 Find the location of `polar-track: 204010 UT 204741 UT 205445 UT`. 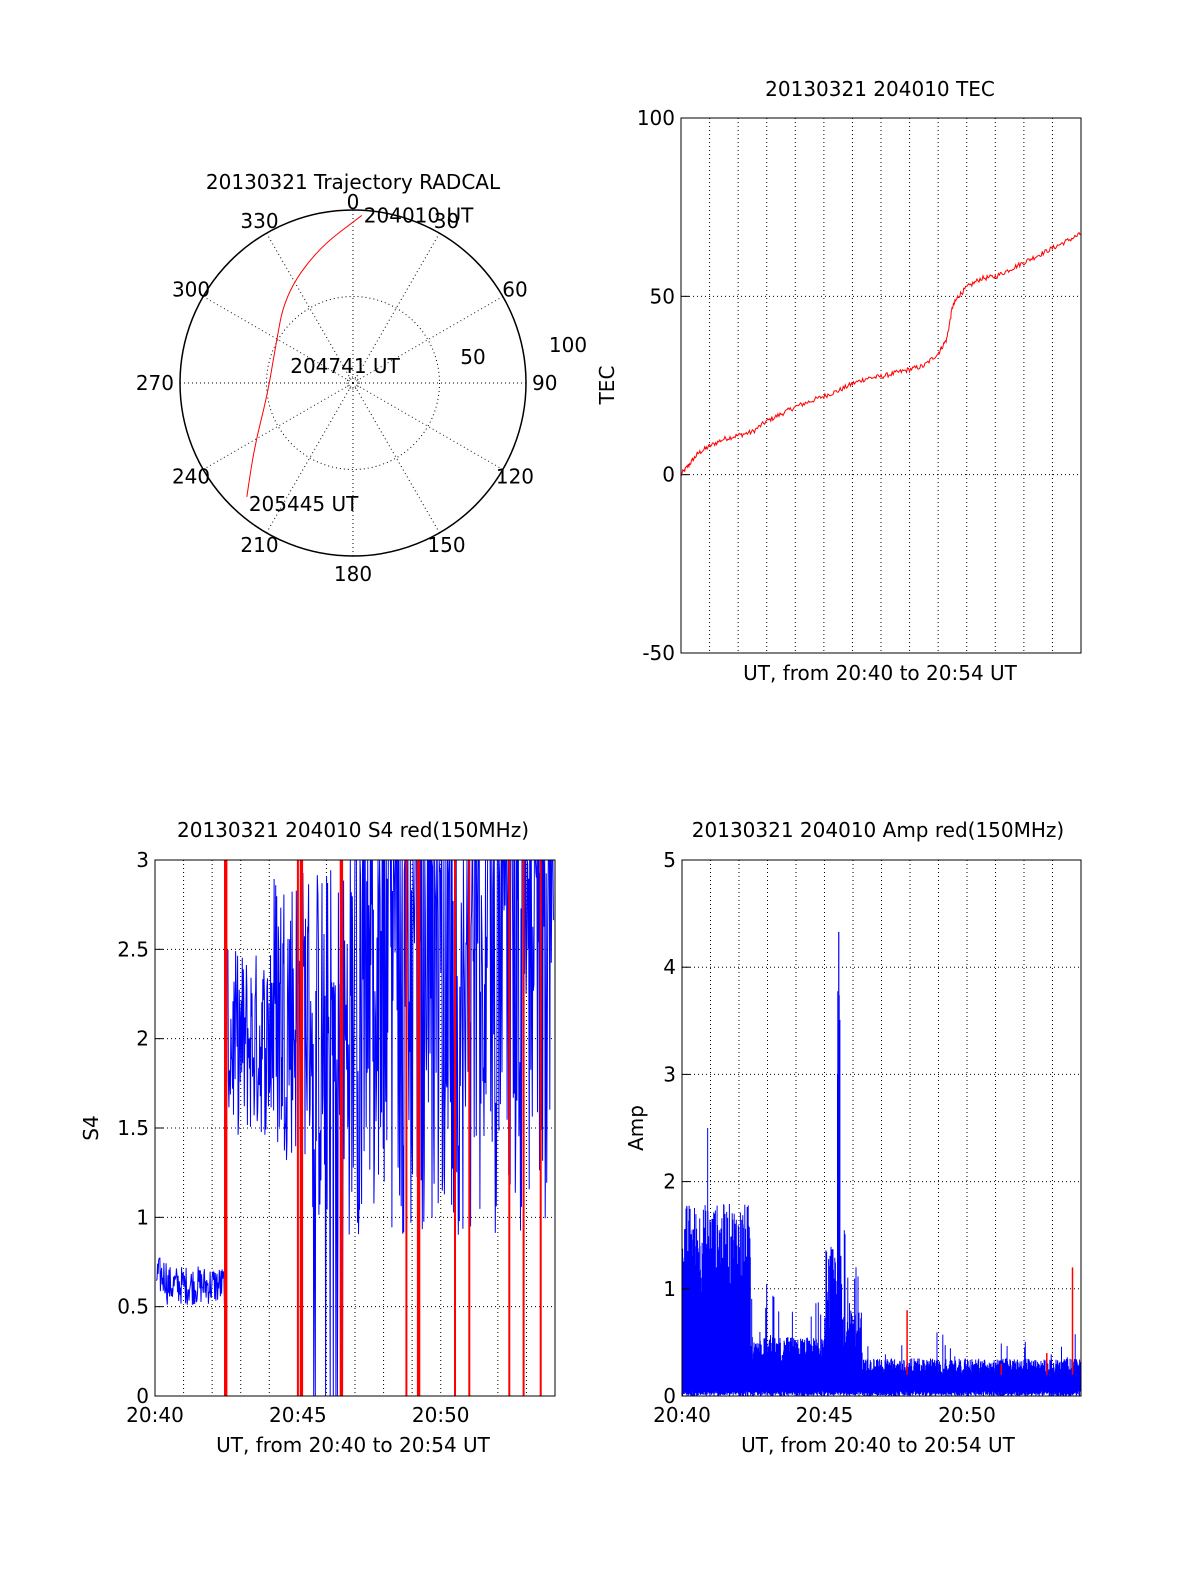

polar-track: 204010 UT 204741 UT 205445 UT is located at coordinates (360, 359).